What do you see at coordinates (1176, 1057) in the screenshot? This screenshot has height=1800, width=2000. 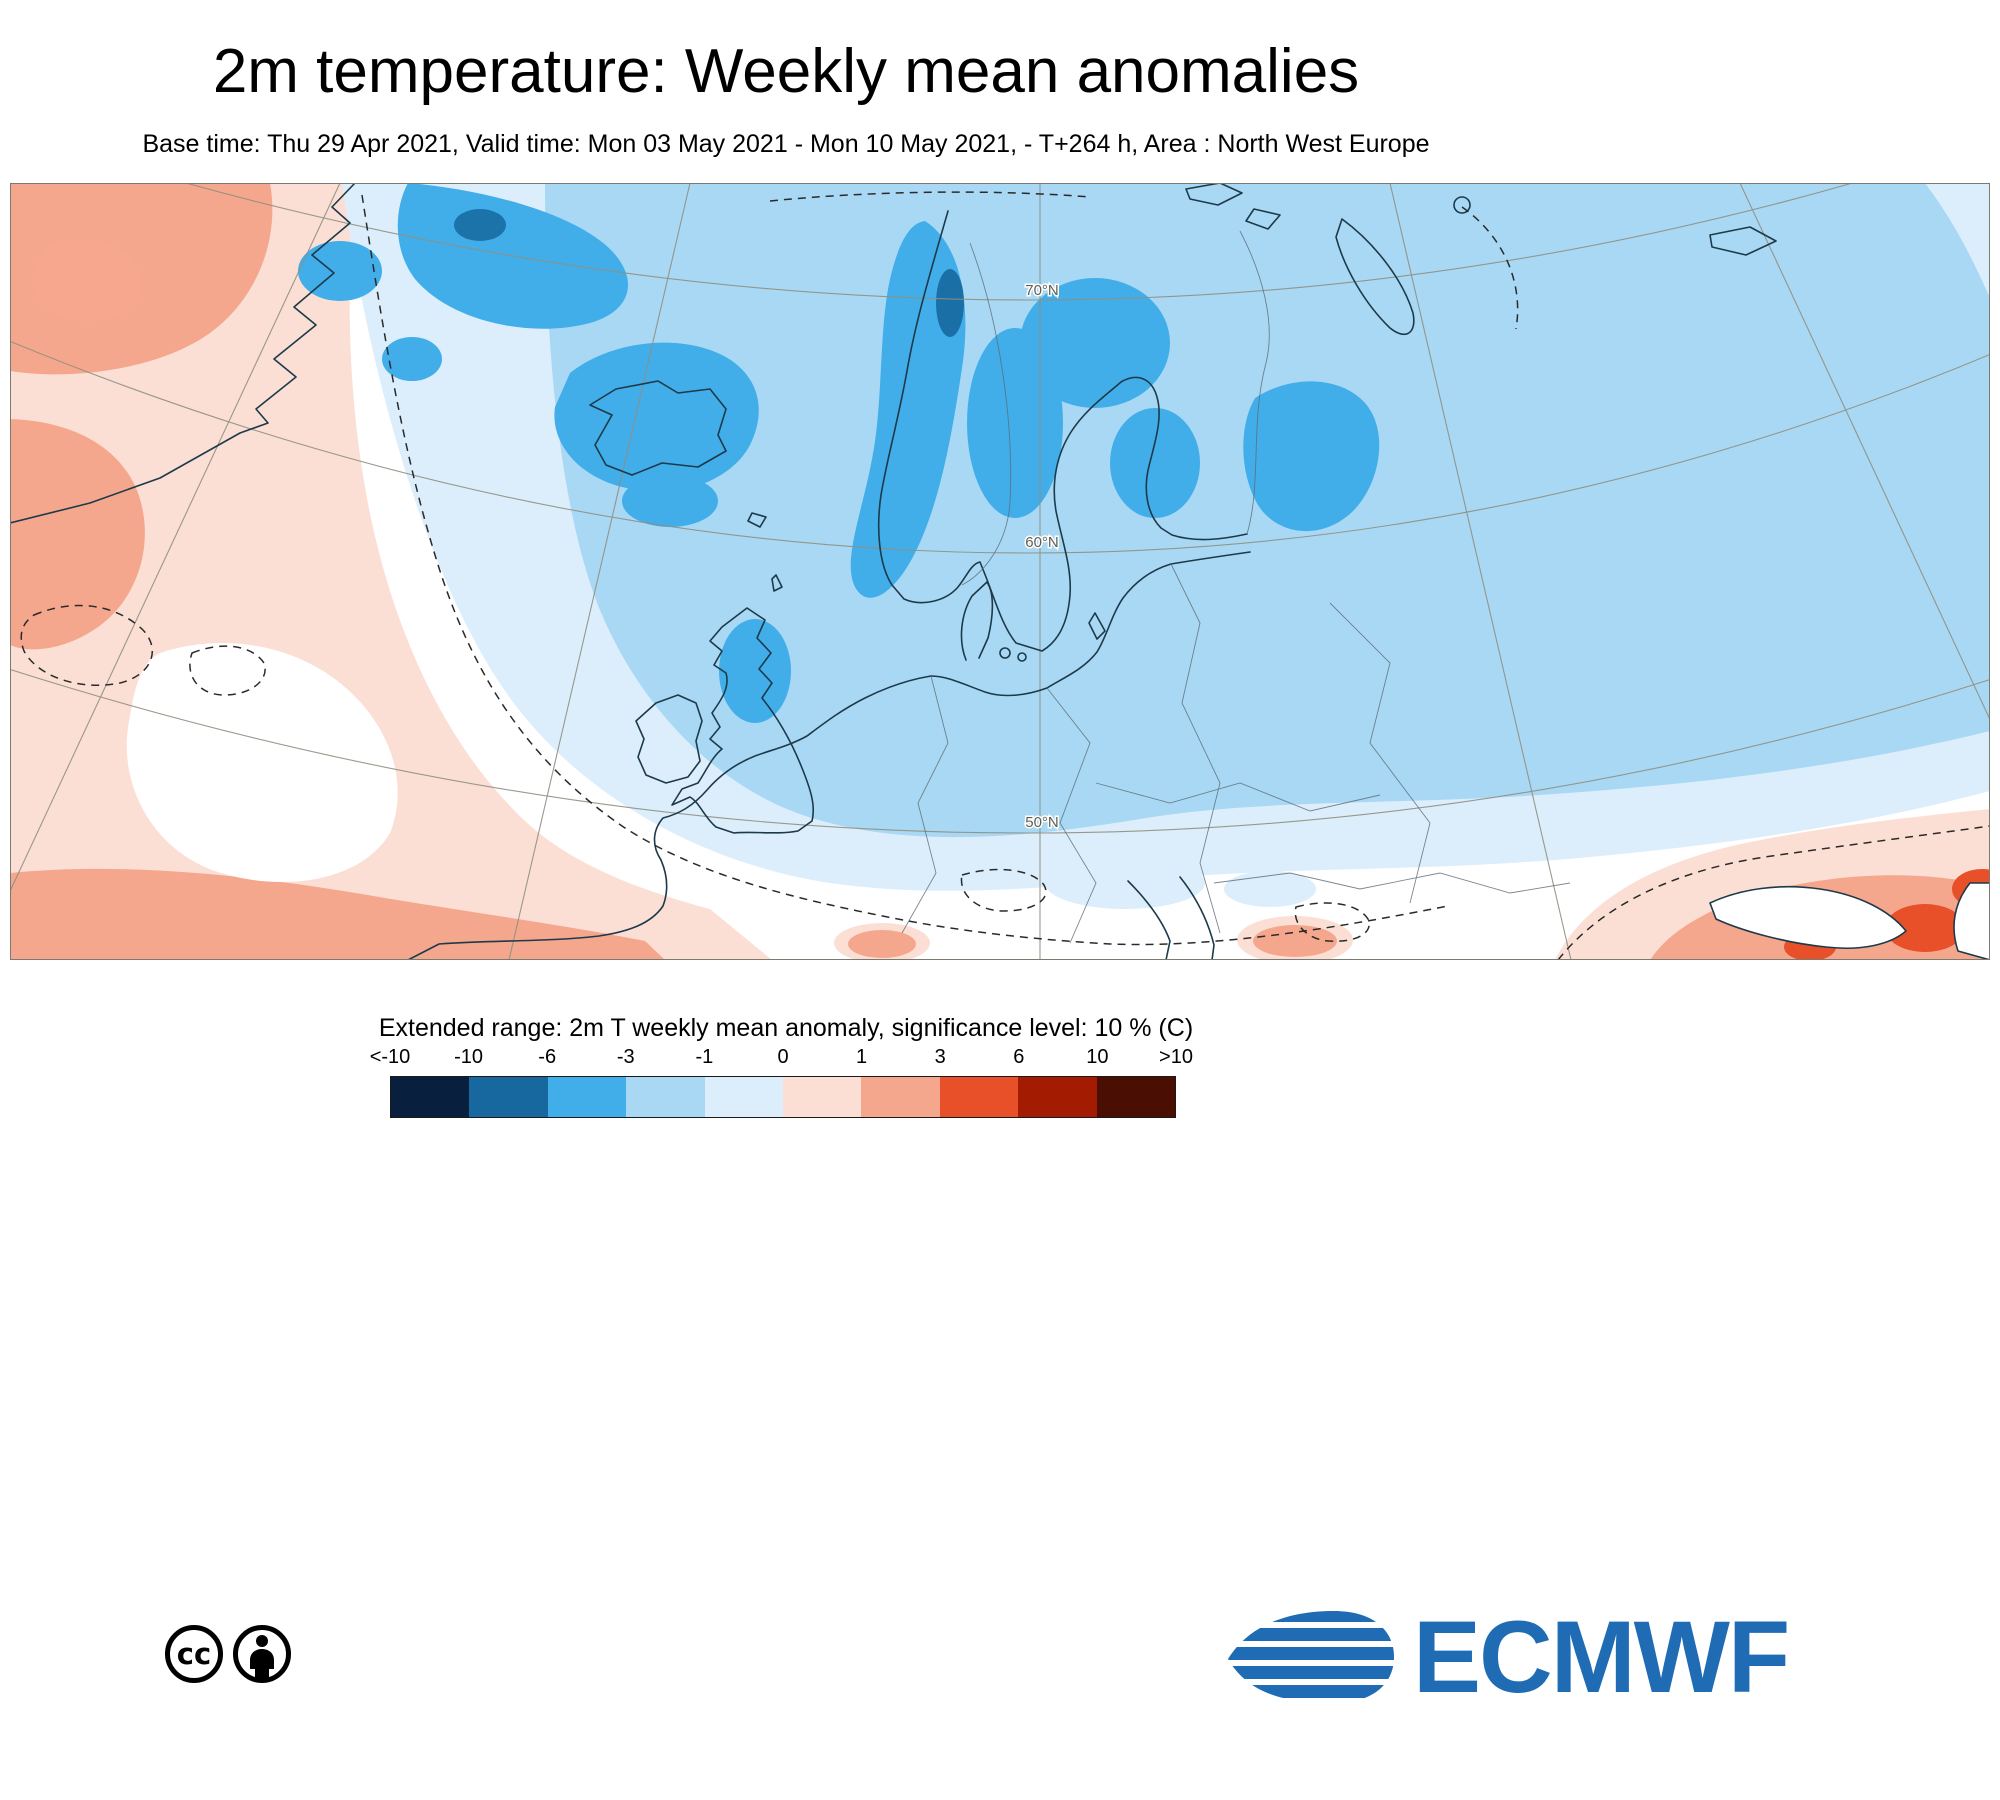 I see `legend-tick: >10` at bounding box center [1176, 1057].